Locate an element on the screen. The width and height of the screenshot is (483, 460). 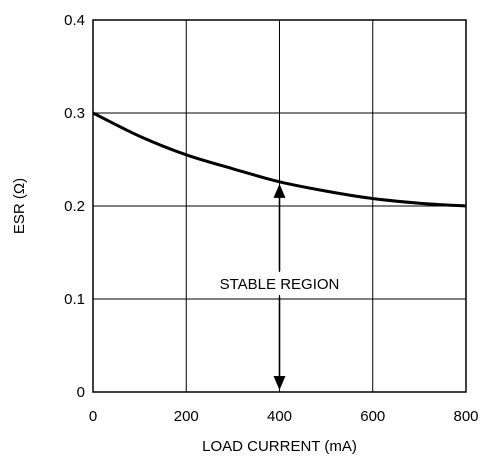
x-tick-label-2: 400 is located at coordinates (279, 416).